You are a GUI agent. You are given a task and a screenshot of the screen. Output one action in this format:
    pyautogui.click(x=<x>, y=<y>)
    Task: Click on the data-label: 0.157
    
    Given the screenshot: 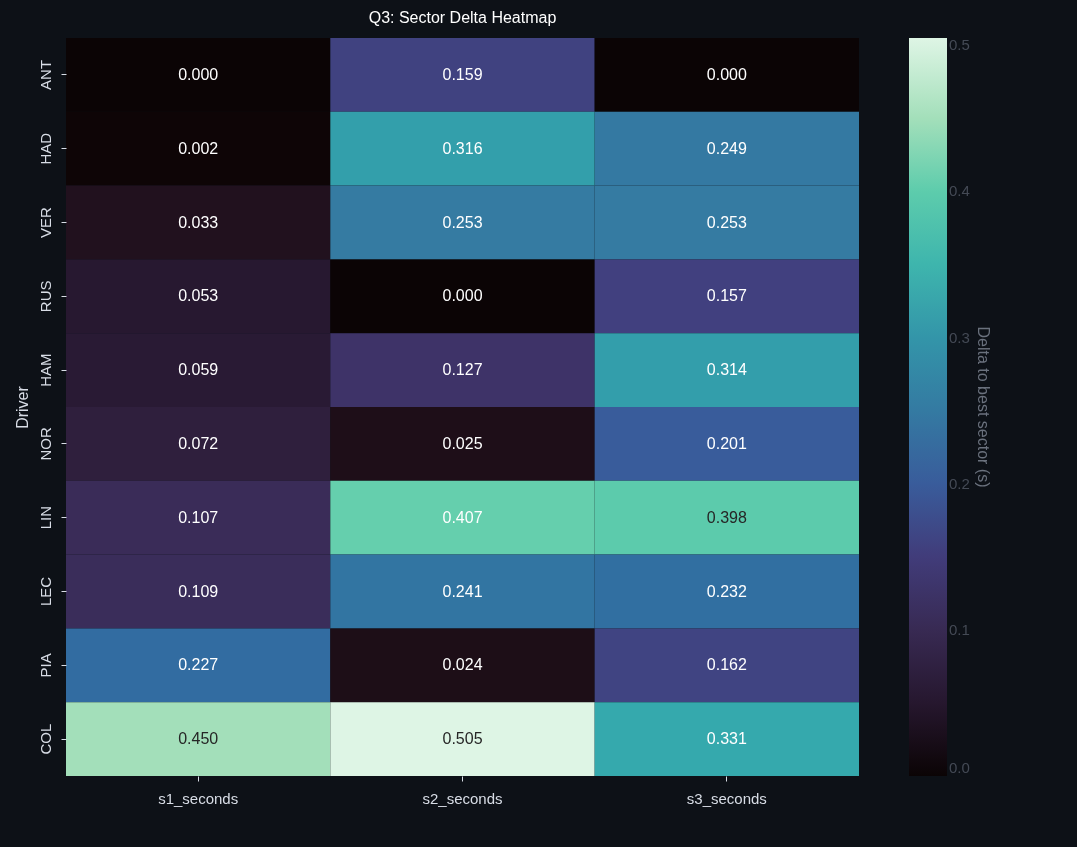 What is the action you would take?
    pyautogui.click(x=726, y=296)
    